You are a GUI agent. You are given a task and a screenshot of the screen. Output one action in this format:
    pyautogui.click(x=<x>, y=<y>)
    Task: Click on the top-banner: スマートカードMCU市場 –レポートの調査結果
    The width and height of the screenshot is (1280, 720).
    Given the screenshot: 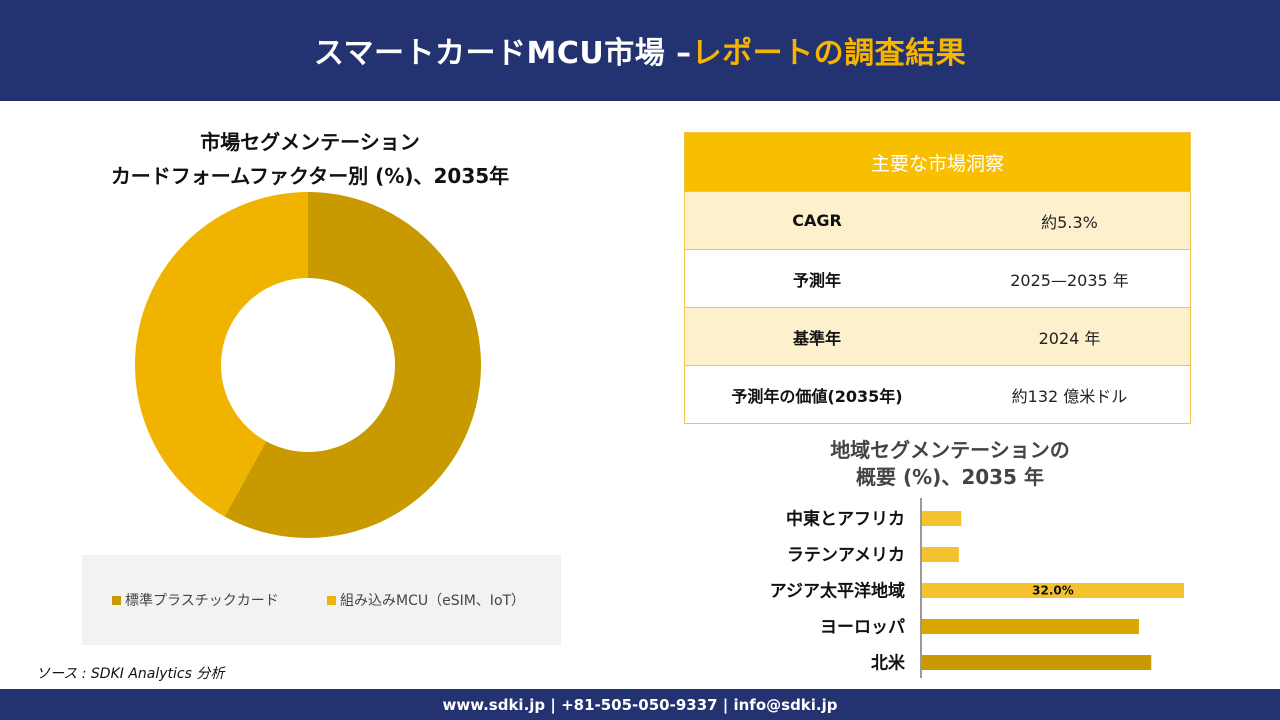 What is the action you would take?
    pyautogui.click(x=640, y=50)
    